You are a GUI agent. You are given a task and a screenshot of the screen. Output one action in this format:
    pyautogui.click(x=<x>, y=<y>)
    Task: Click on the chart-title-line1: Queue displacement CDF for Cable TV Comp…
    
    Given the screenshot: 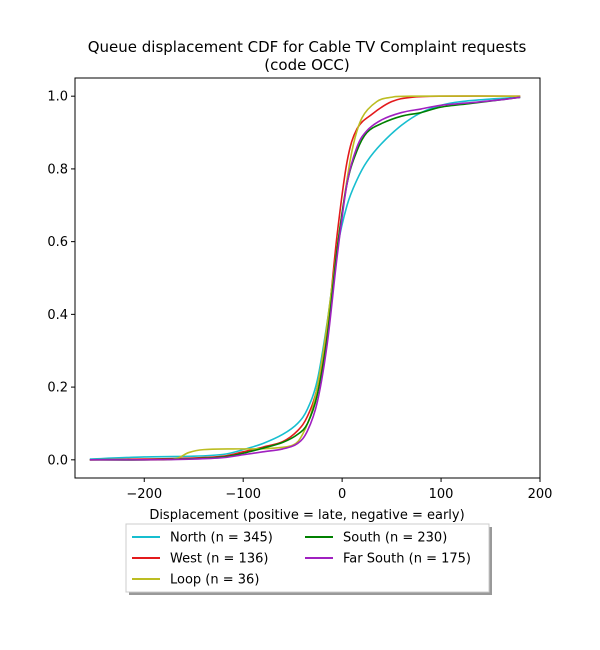 What is the action you would take?
    pyautogui.click(x=307, y=47)
    